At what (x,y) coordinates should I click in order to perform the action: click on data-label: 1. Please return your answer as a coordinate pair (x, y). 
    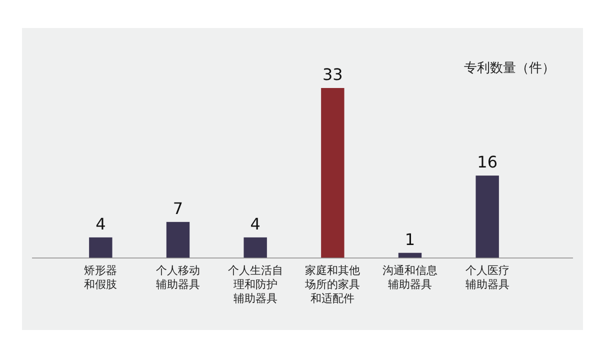
    Looking at the image, I should click on (410, 239).